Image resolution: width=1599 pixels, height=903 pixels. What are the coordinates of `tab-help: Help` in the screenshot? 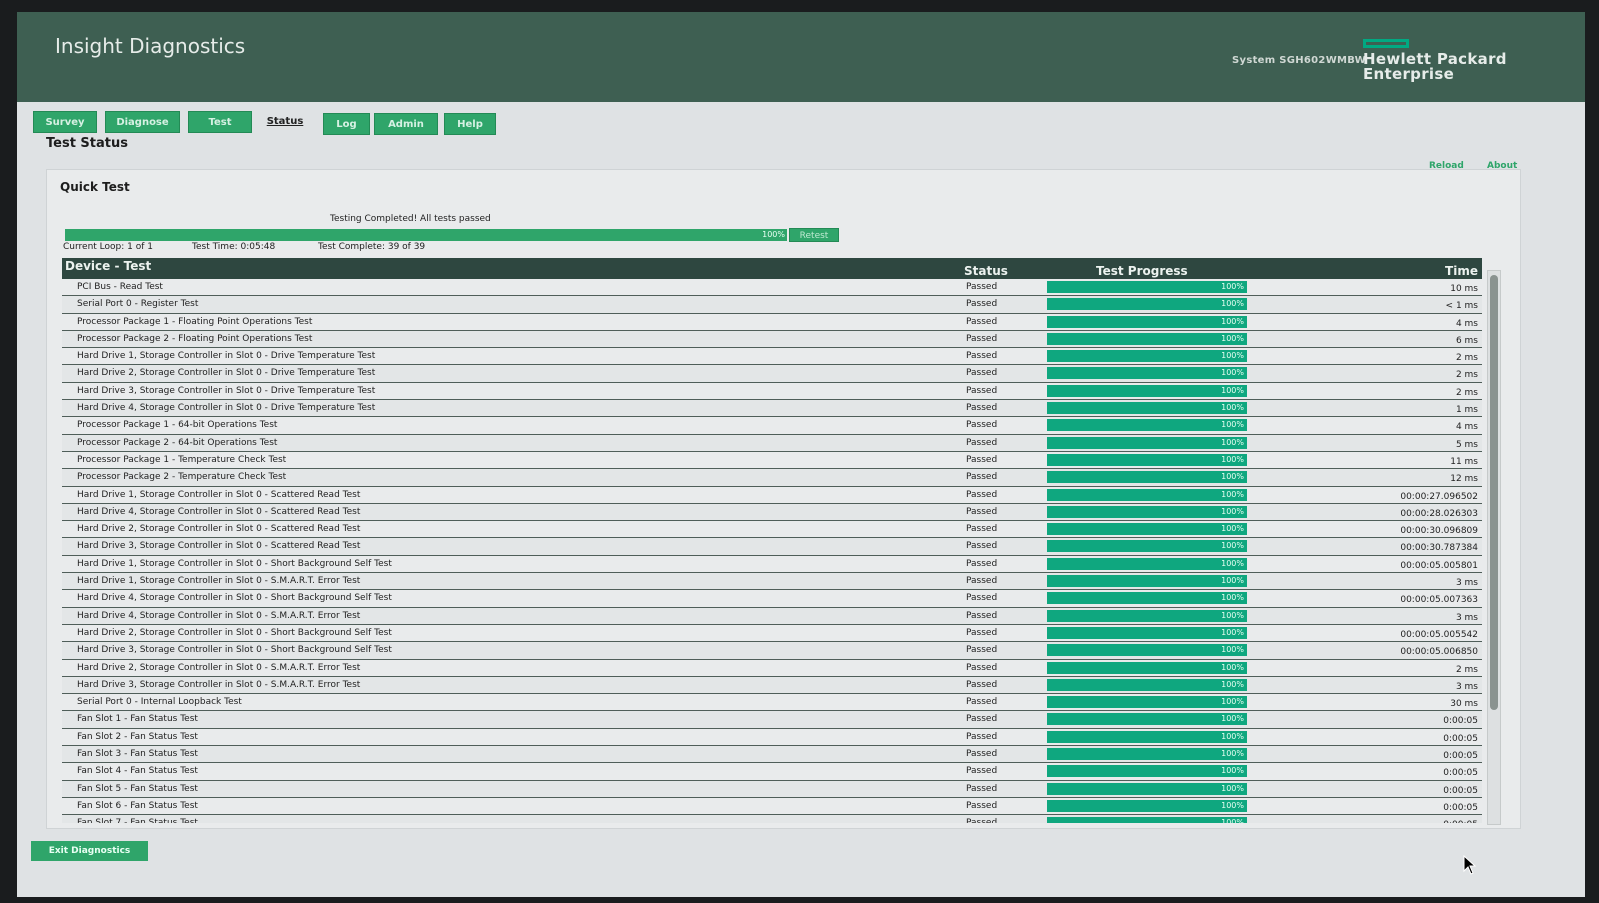 It's located at (470, 124).